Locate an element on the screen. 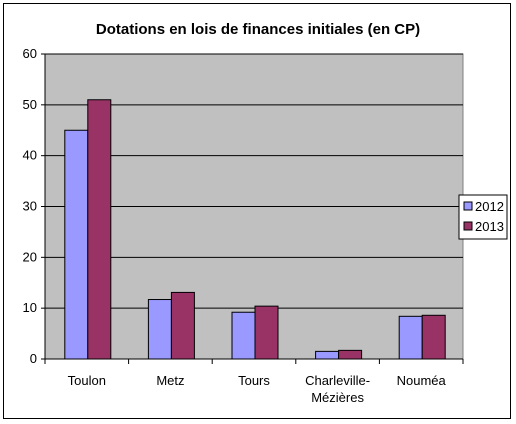  y-tick-label-20: 20 is located at coordinates (30, 256).